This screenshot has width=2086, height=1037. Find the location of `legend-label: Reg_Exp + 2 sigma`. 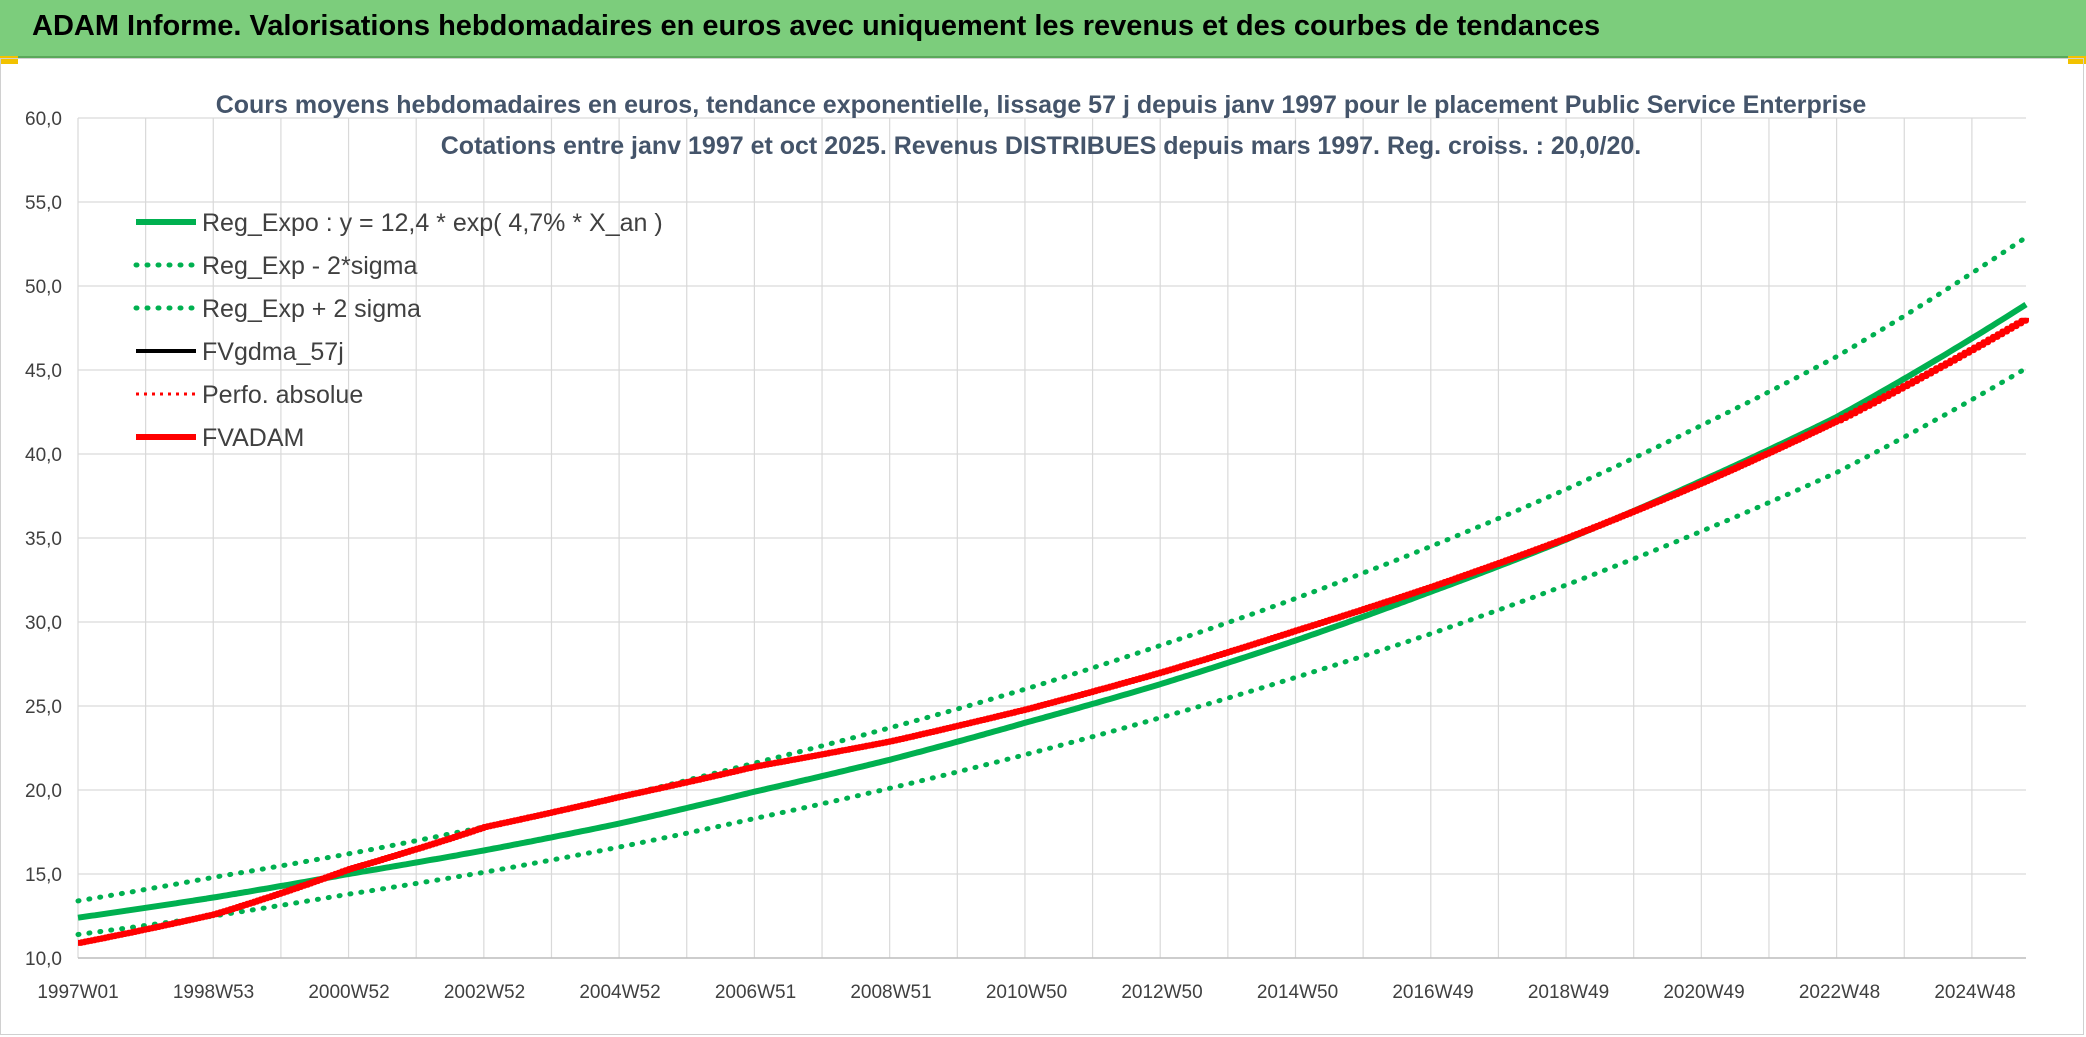

legend-label: Reg_Exp + 2 sigma is located at coordinates (311, 309).